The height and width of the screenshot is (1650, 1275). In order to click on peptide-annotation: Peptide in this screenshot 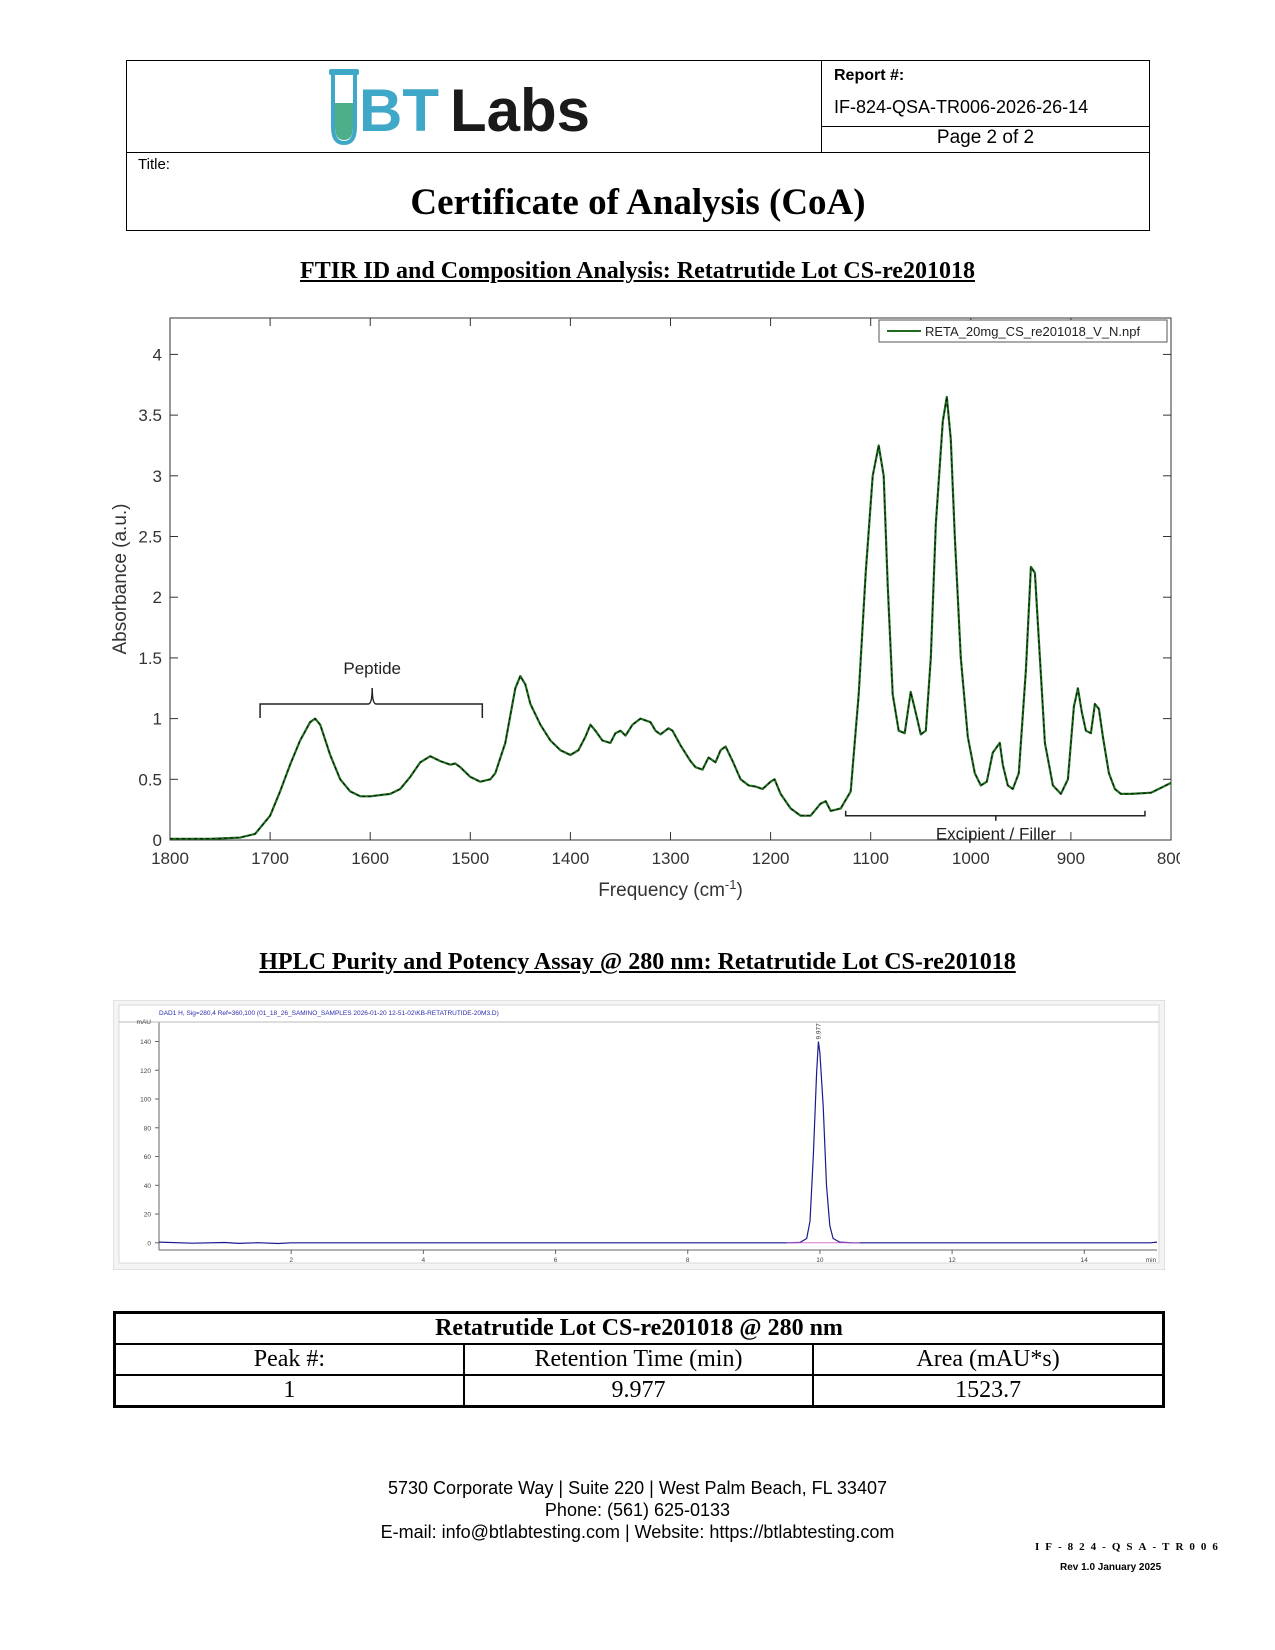, I will do `click(372, 668)`.